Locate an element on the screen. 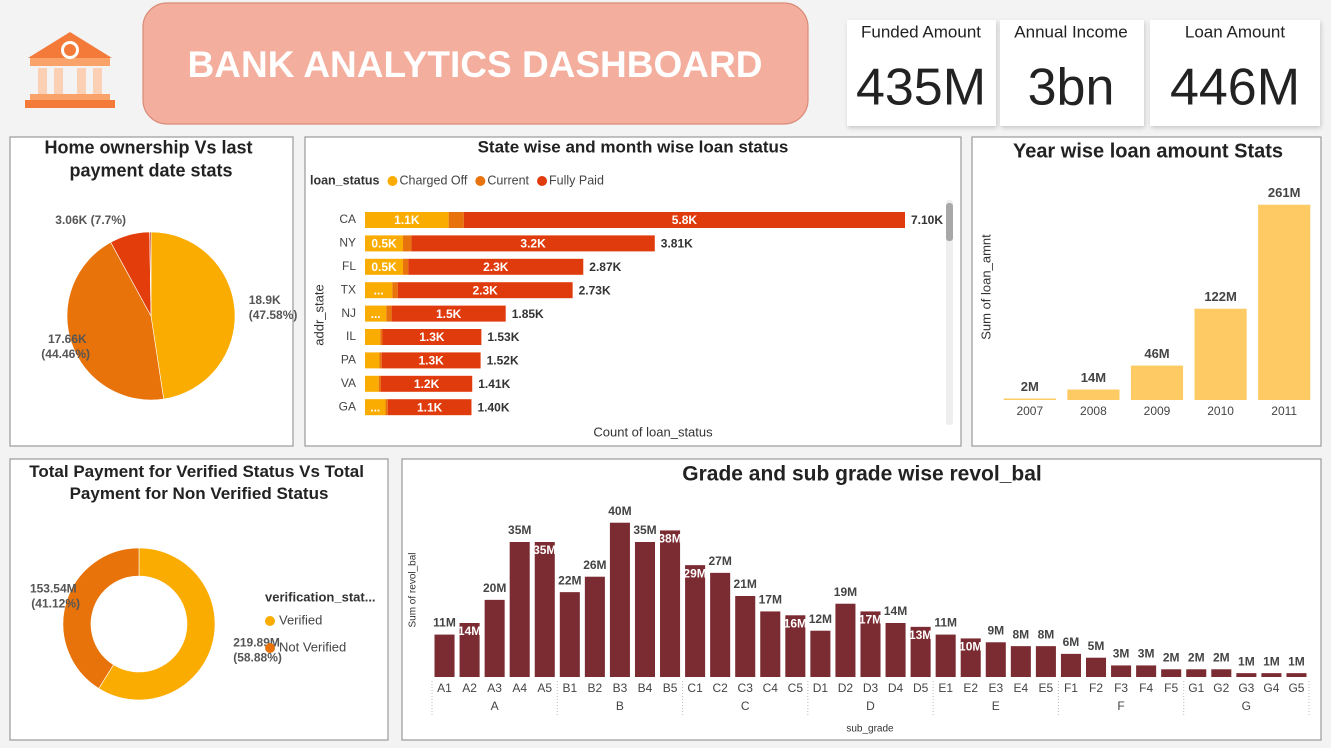 Image resolution: width=1331 pixels, height=748 pixels. kpi-card is located at coordinates (1235, 73).